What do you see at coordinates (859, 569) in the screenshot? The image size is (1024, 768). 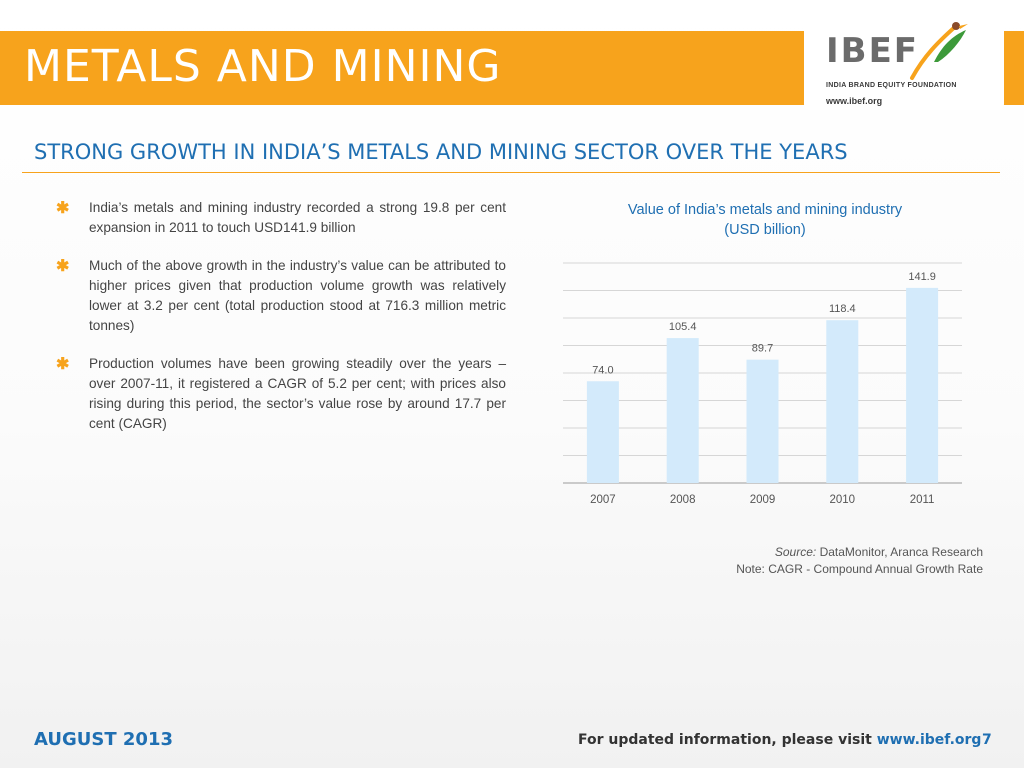 I see `note-line: Note: CAGR - Compound Annual Growth Rate` at bounding box center [859, 569].